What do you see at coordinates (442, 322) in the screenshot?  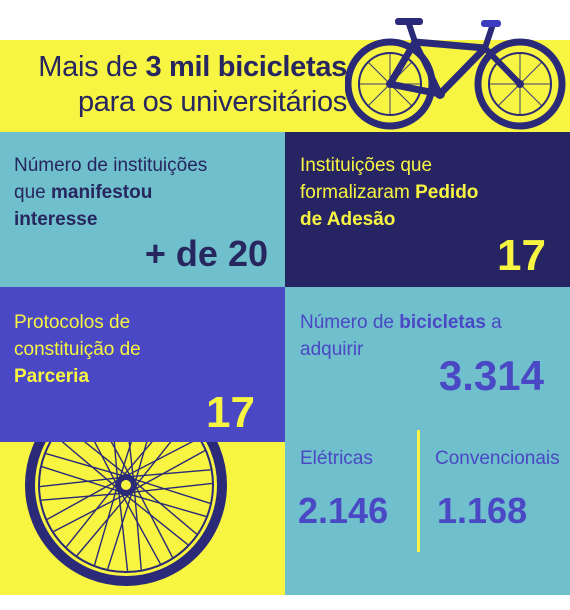 I see `bikes-line1-bold: bicicletas` at bounding box center [442, 322].